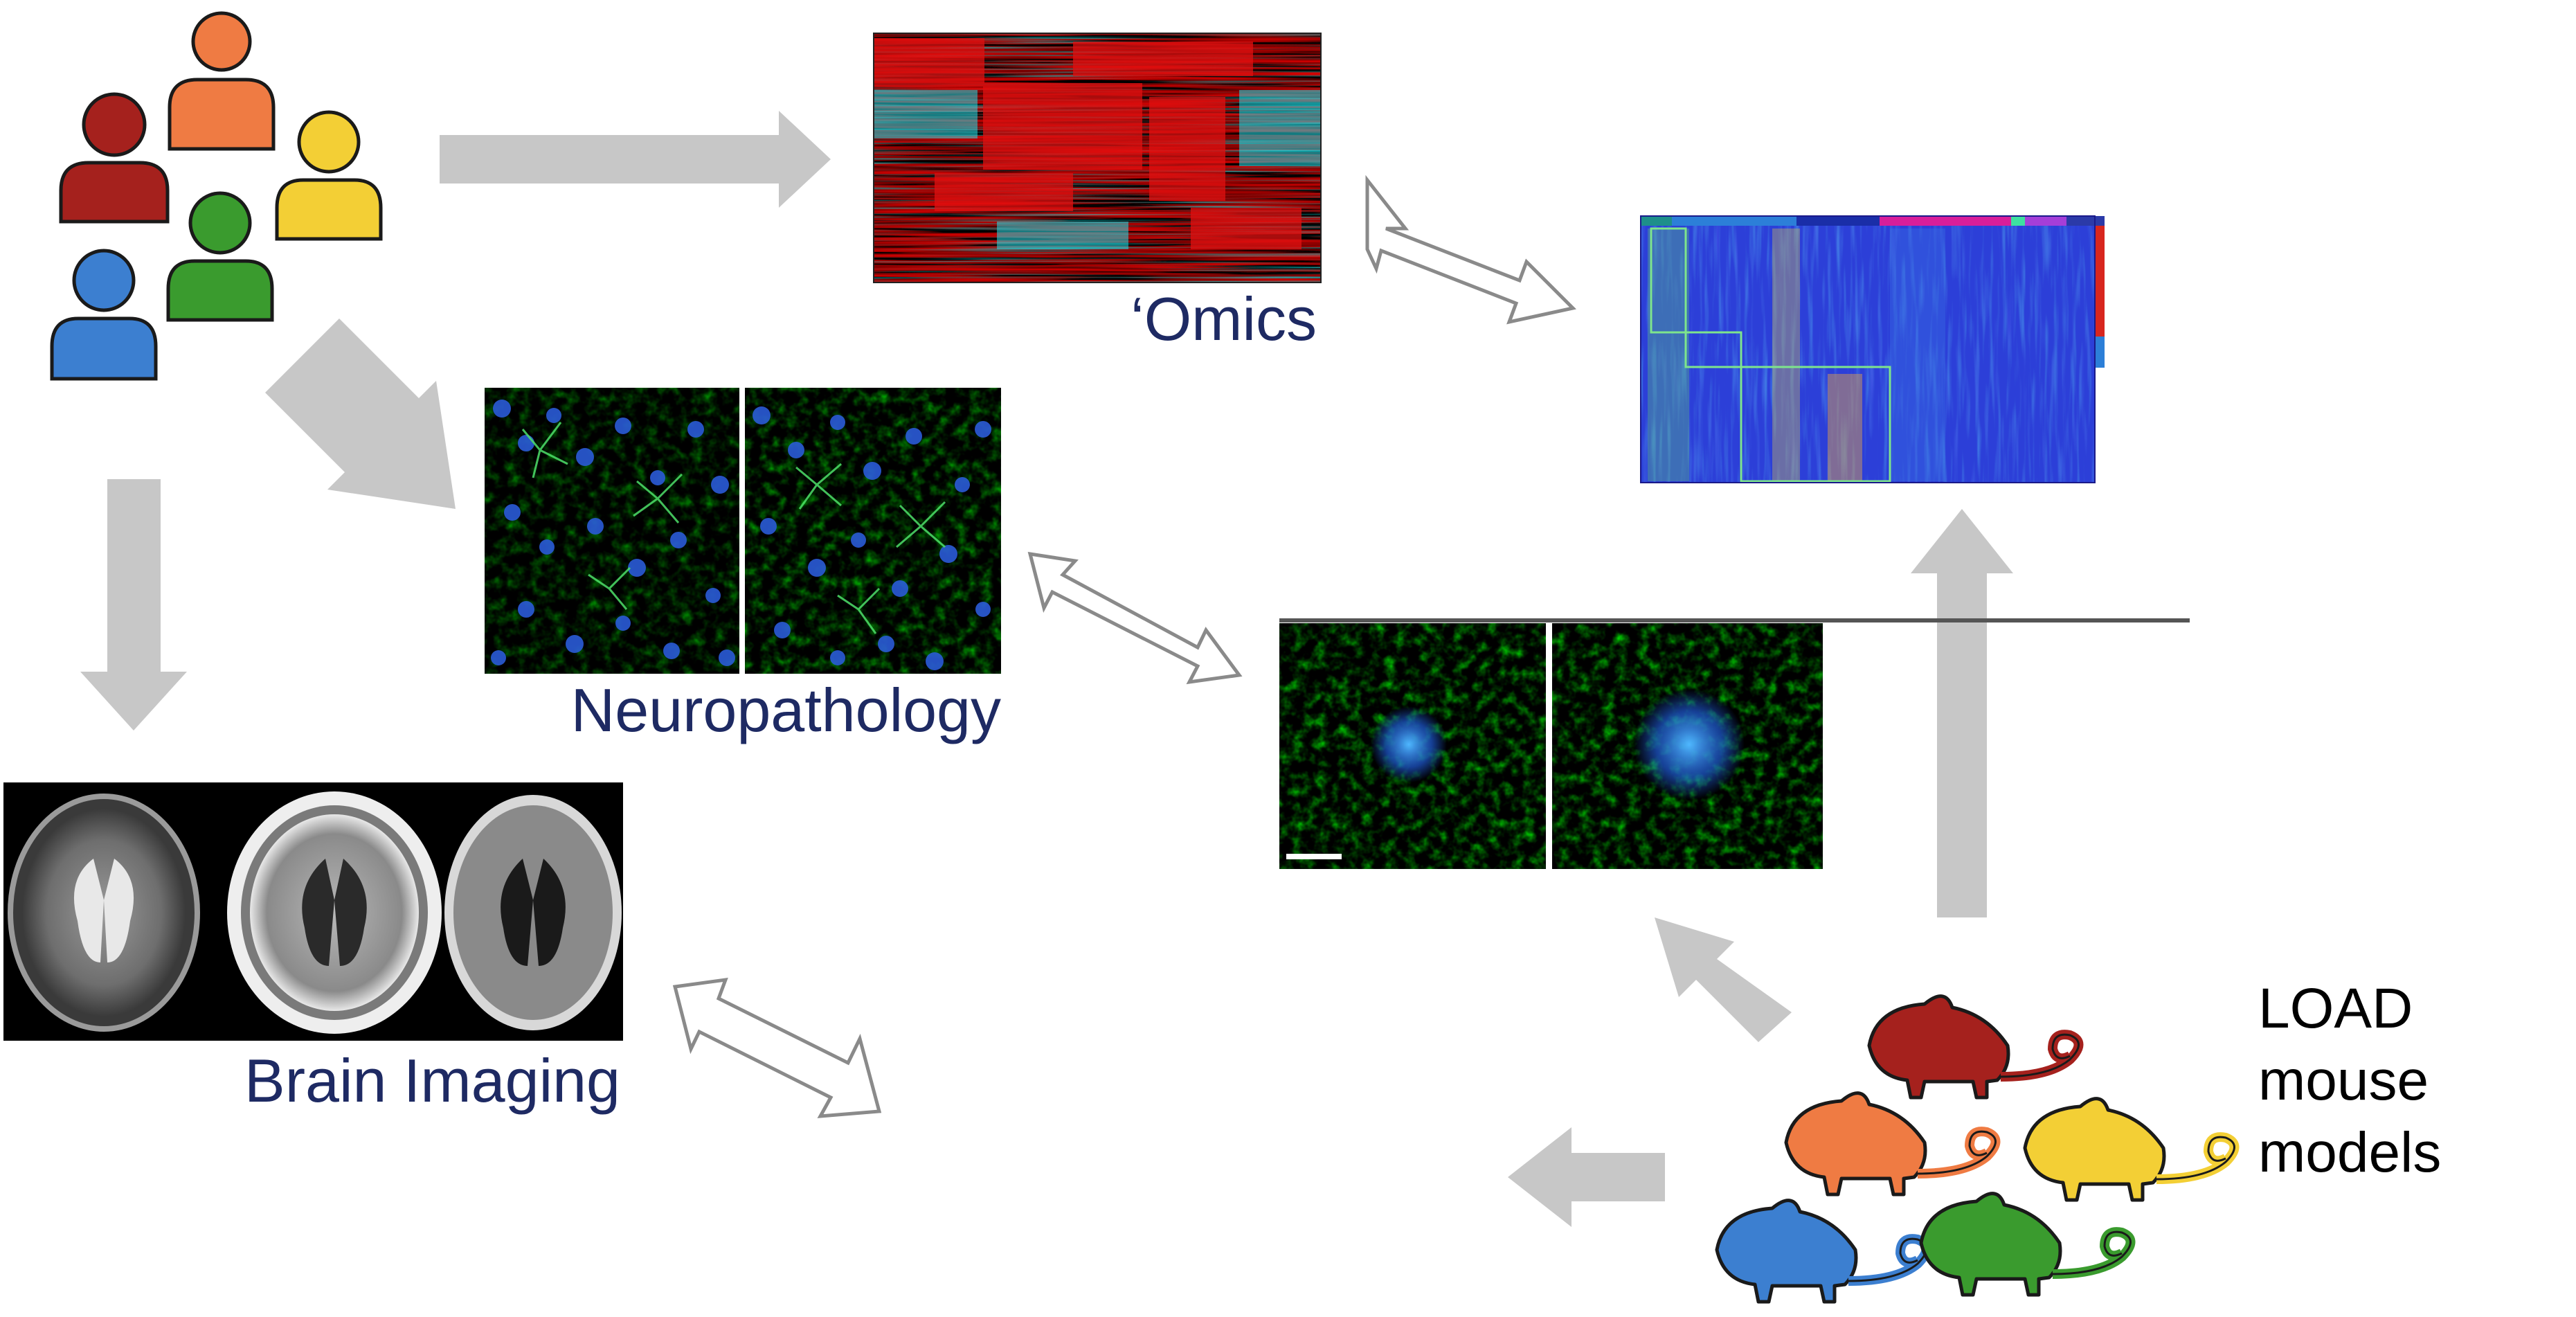 The height and width of the screenshot is (1317, 2576). I want to click on scale-bar, so click(1314, 856).